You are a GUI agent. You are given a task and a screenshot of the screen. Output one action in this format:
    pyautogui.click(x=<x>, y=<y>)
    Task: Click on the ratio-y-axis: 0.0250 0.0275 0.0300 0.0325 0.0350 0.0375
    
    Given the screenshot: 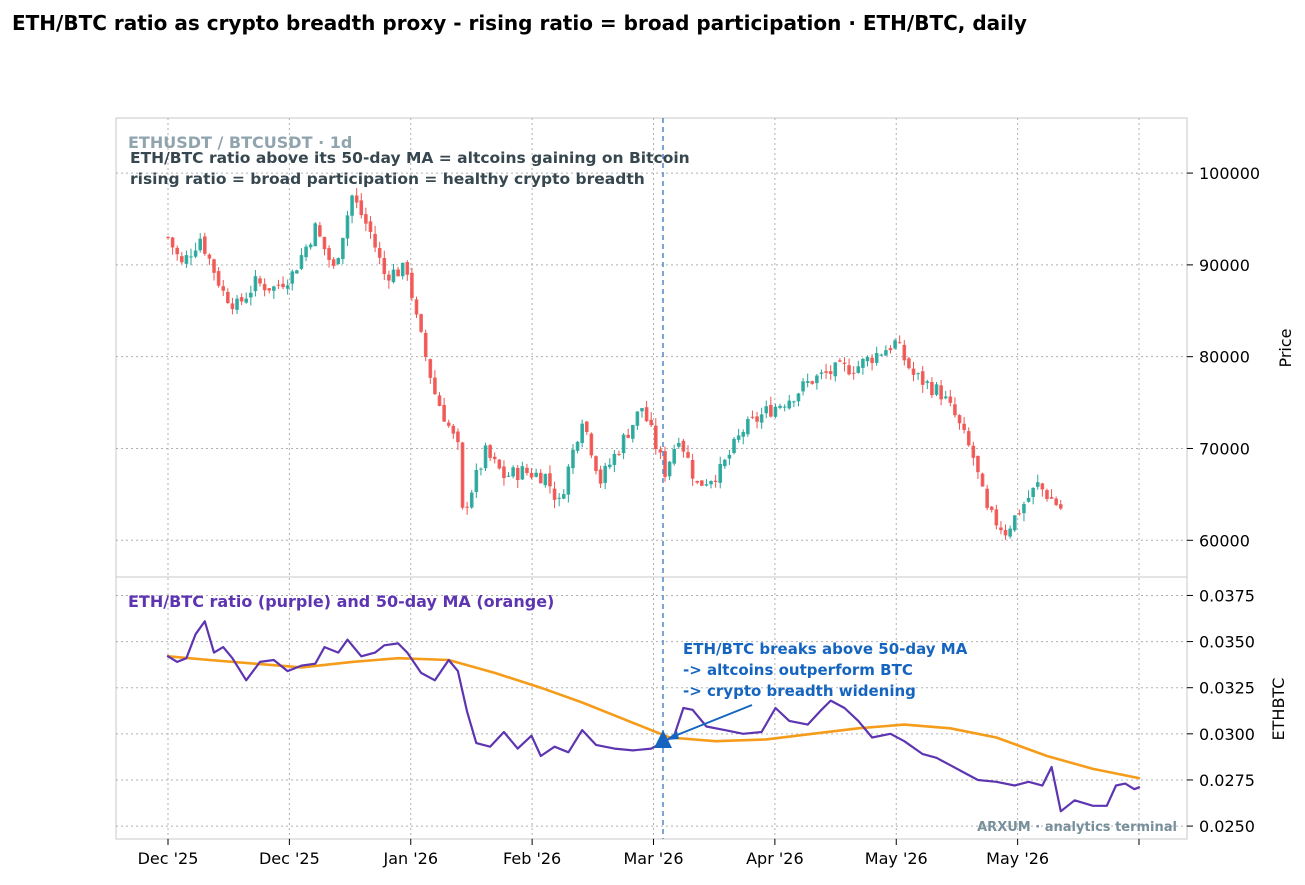 What is the action you would take?
    pyautogui.click(x=1221, y=711)
    